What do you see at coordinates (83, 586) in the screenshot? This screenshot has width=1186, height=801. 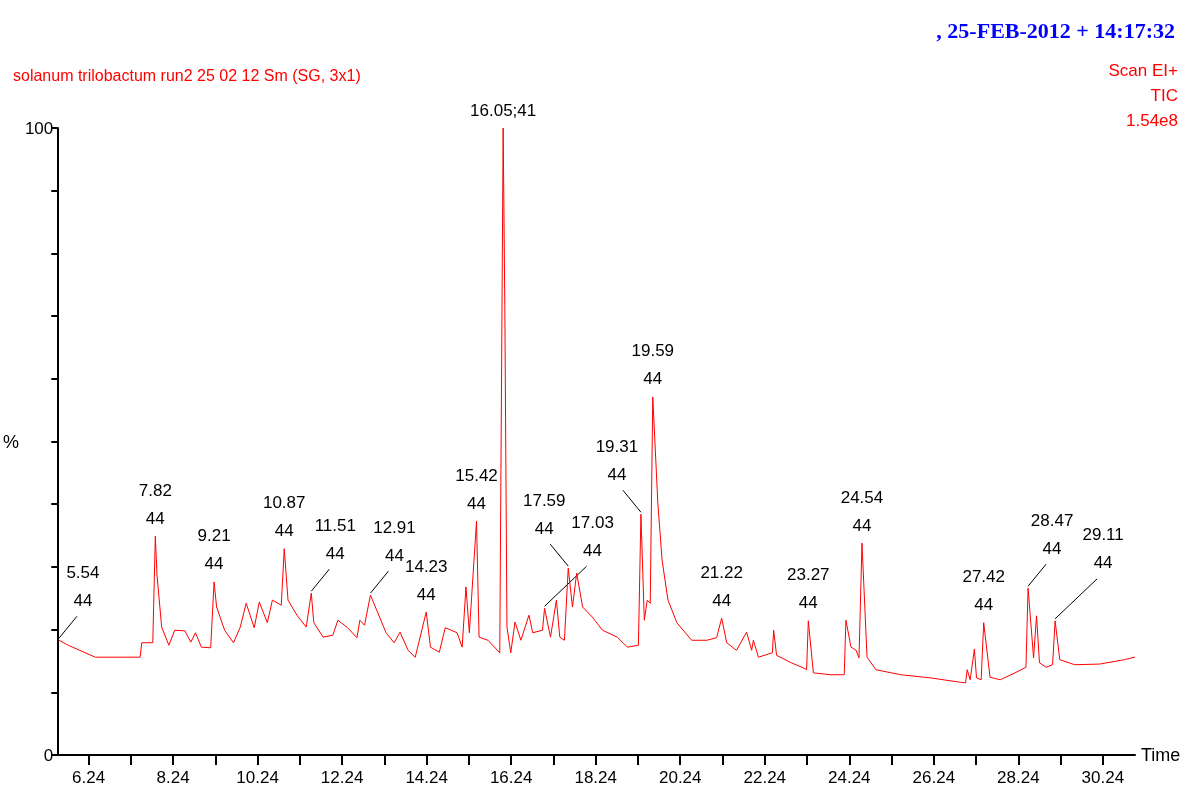 I see `annotation: 5.54 44` at bounding box center [83, 586].